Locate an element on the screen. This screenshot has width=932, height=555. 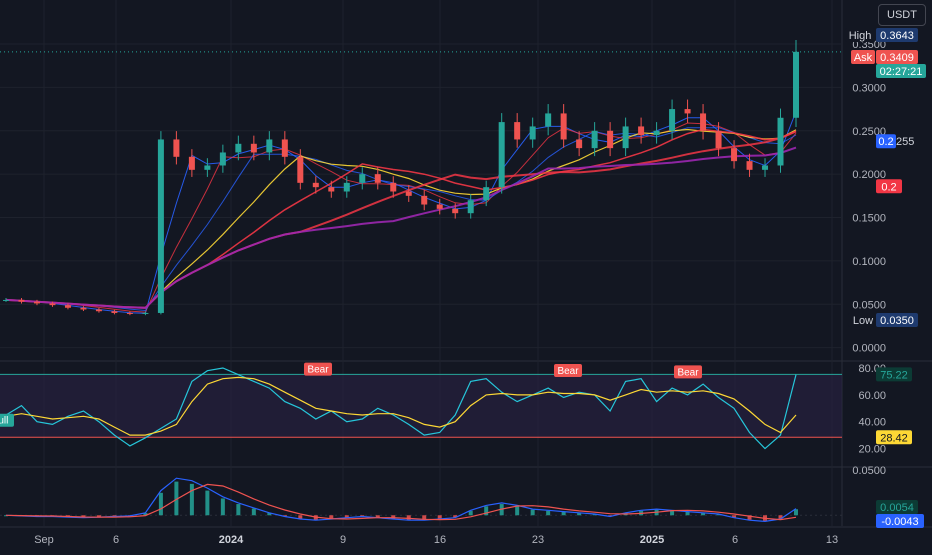
time-tick-label: 9 is located at coordinates (343, 540).